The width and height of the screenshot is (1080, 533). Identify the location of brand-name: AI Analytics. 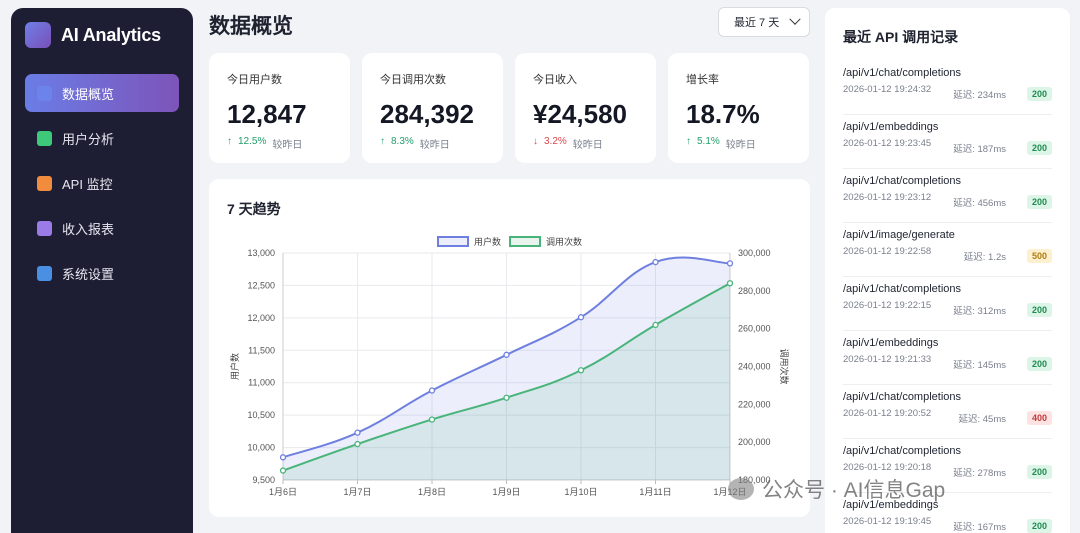
(111, 34).